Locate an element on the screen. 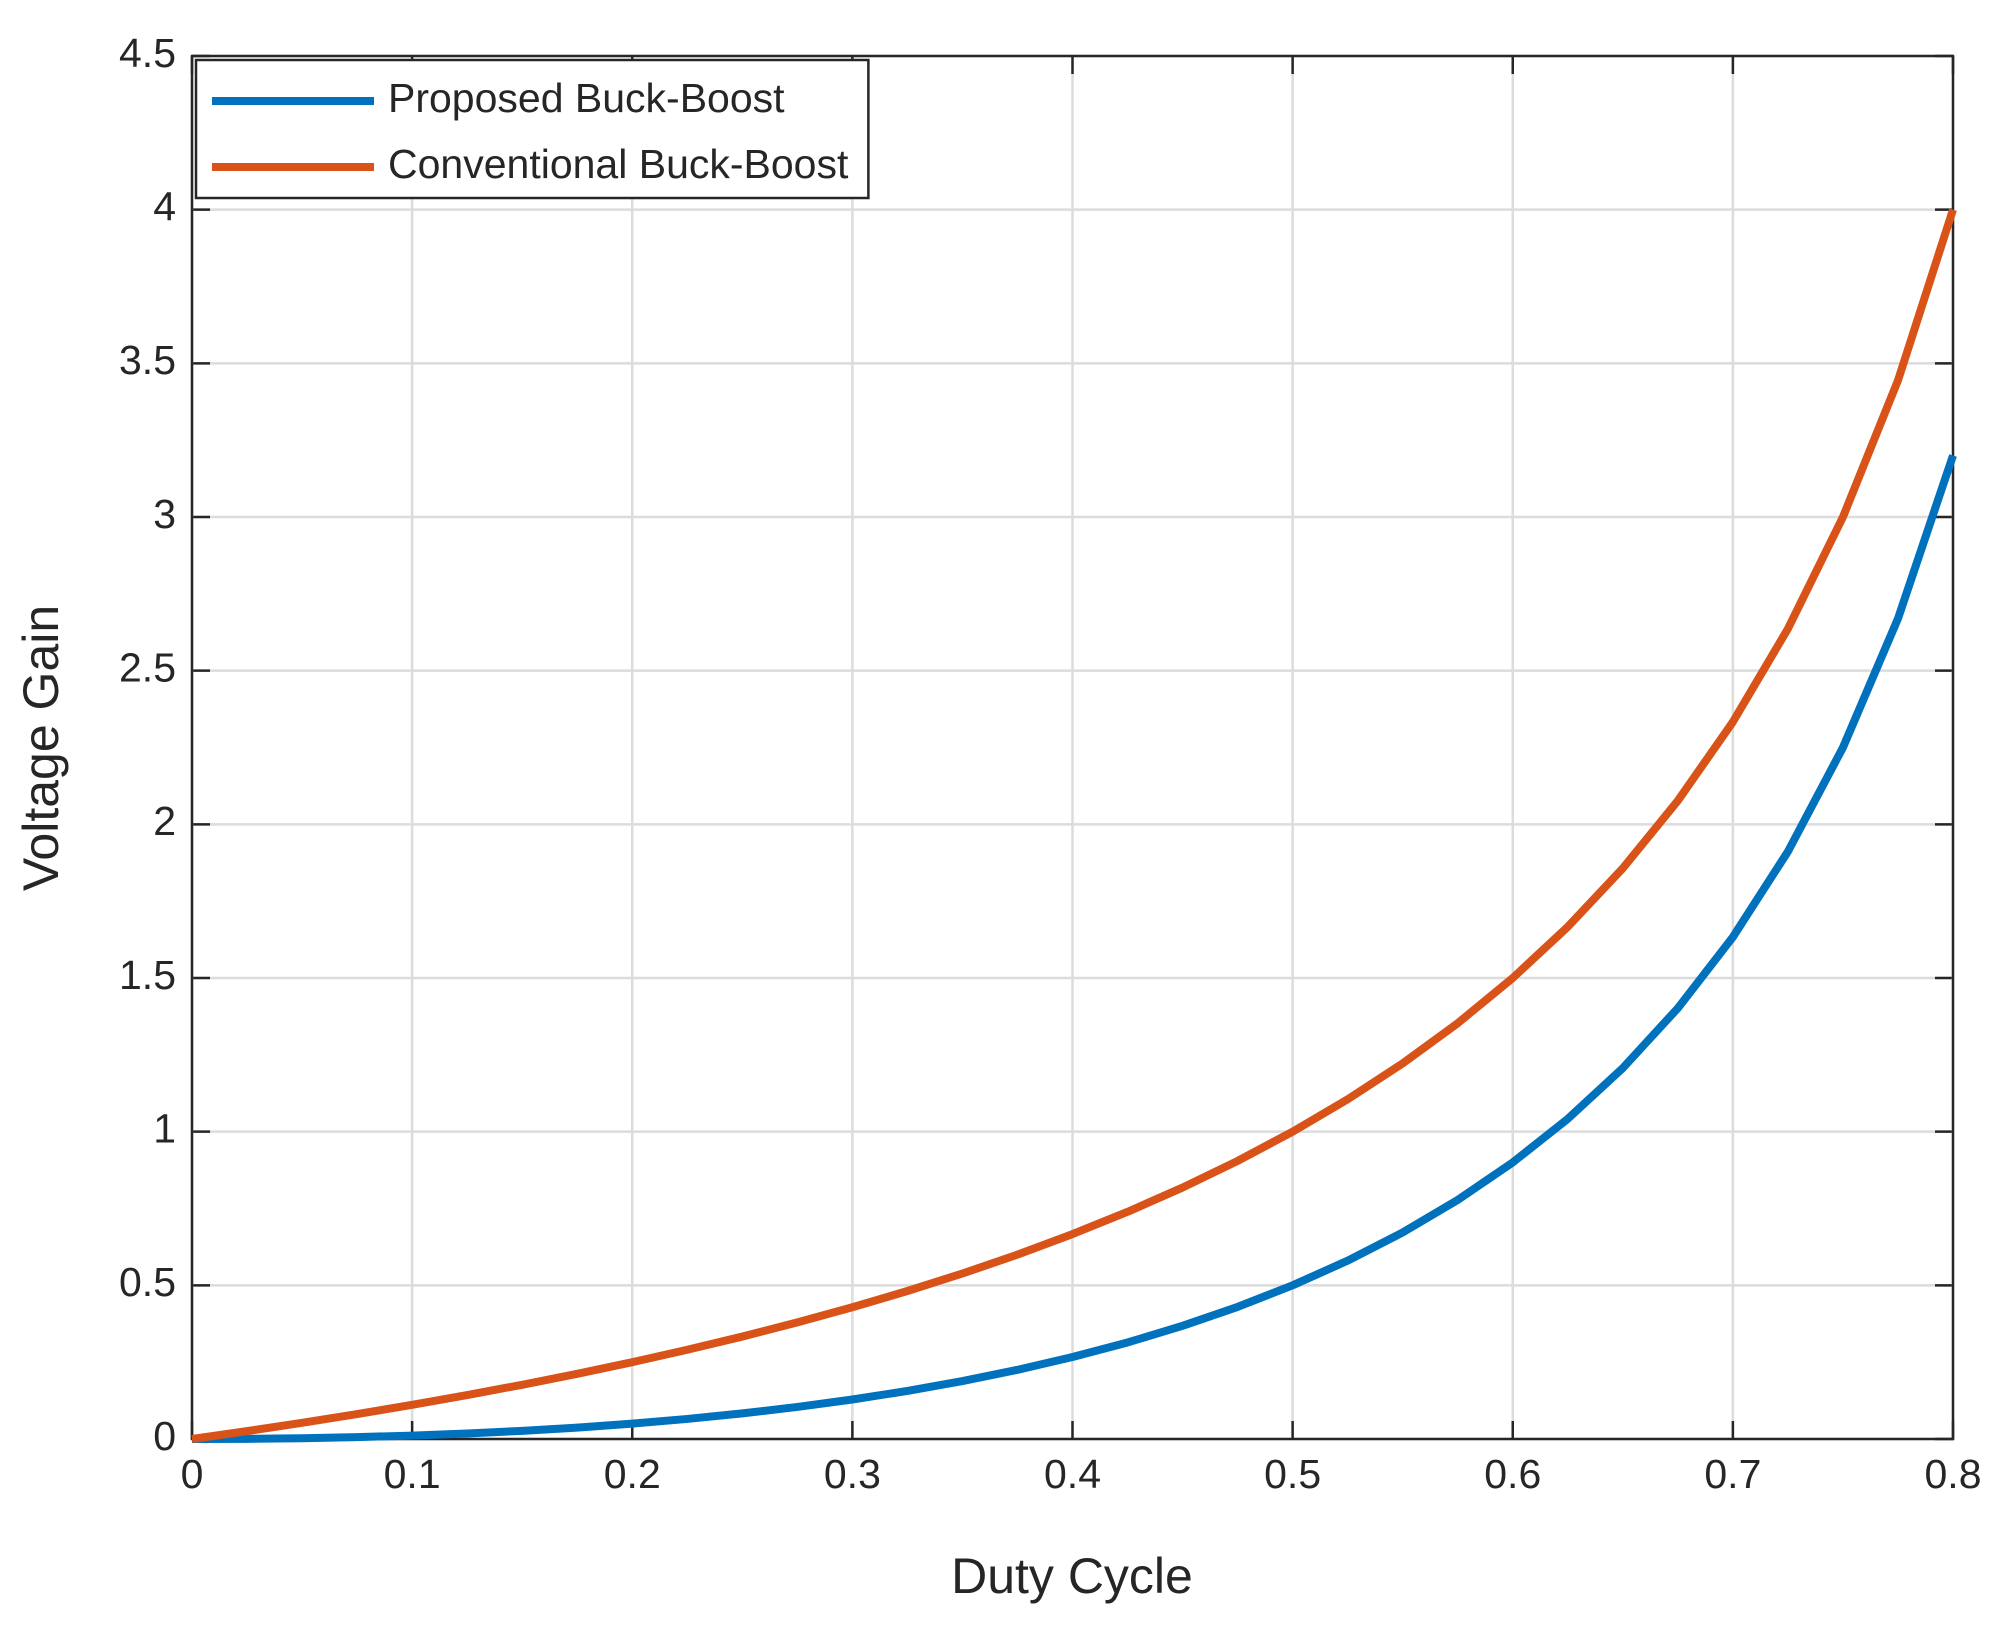 This screenshot has height=1634, width=2011. x-tick-label: 0.2 is located at coordinates (632, 1474).